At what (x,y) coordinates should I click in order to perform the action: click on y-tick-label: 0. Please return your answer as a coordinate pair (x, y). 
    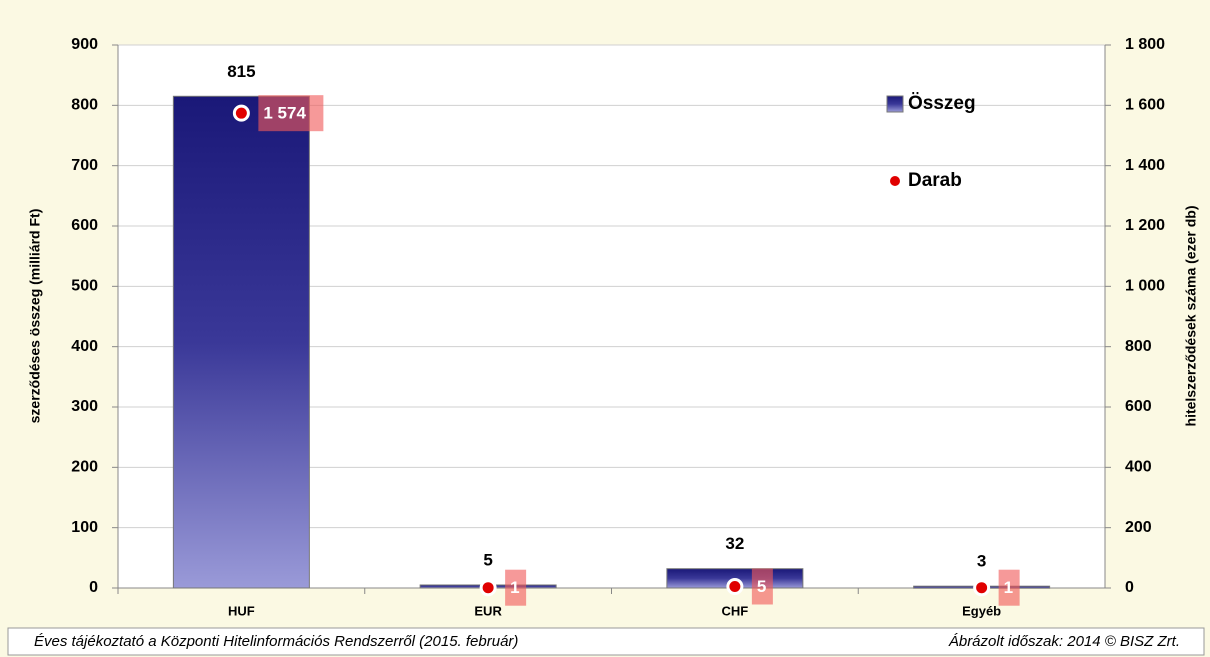
    Looking at the image, I should click on (93, 587).